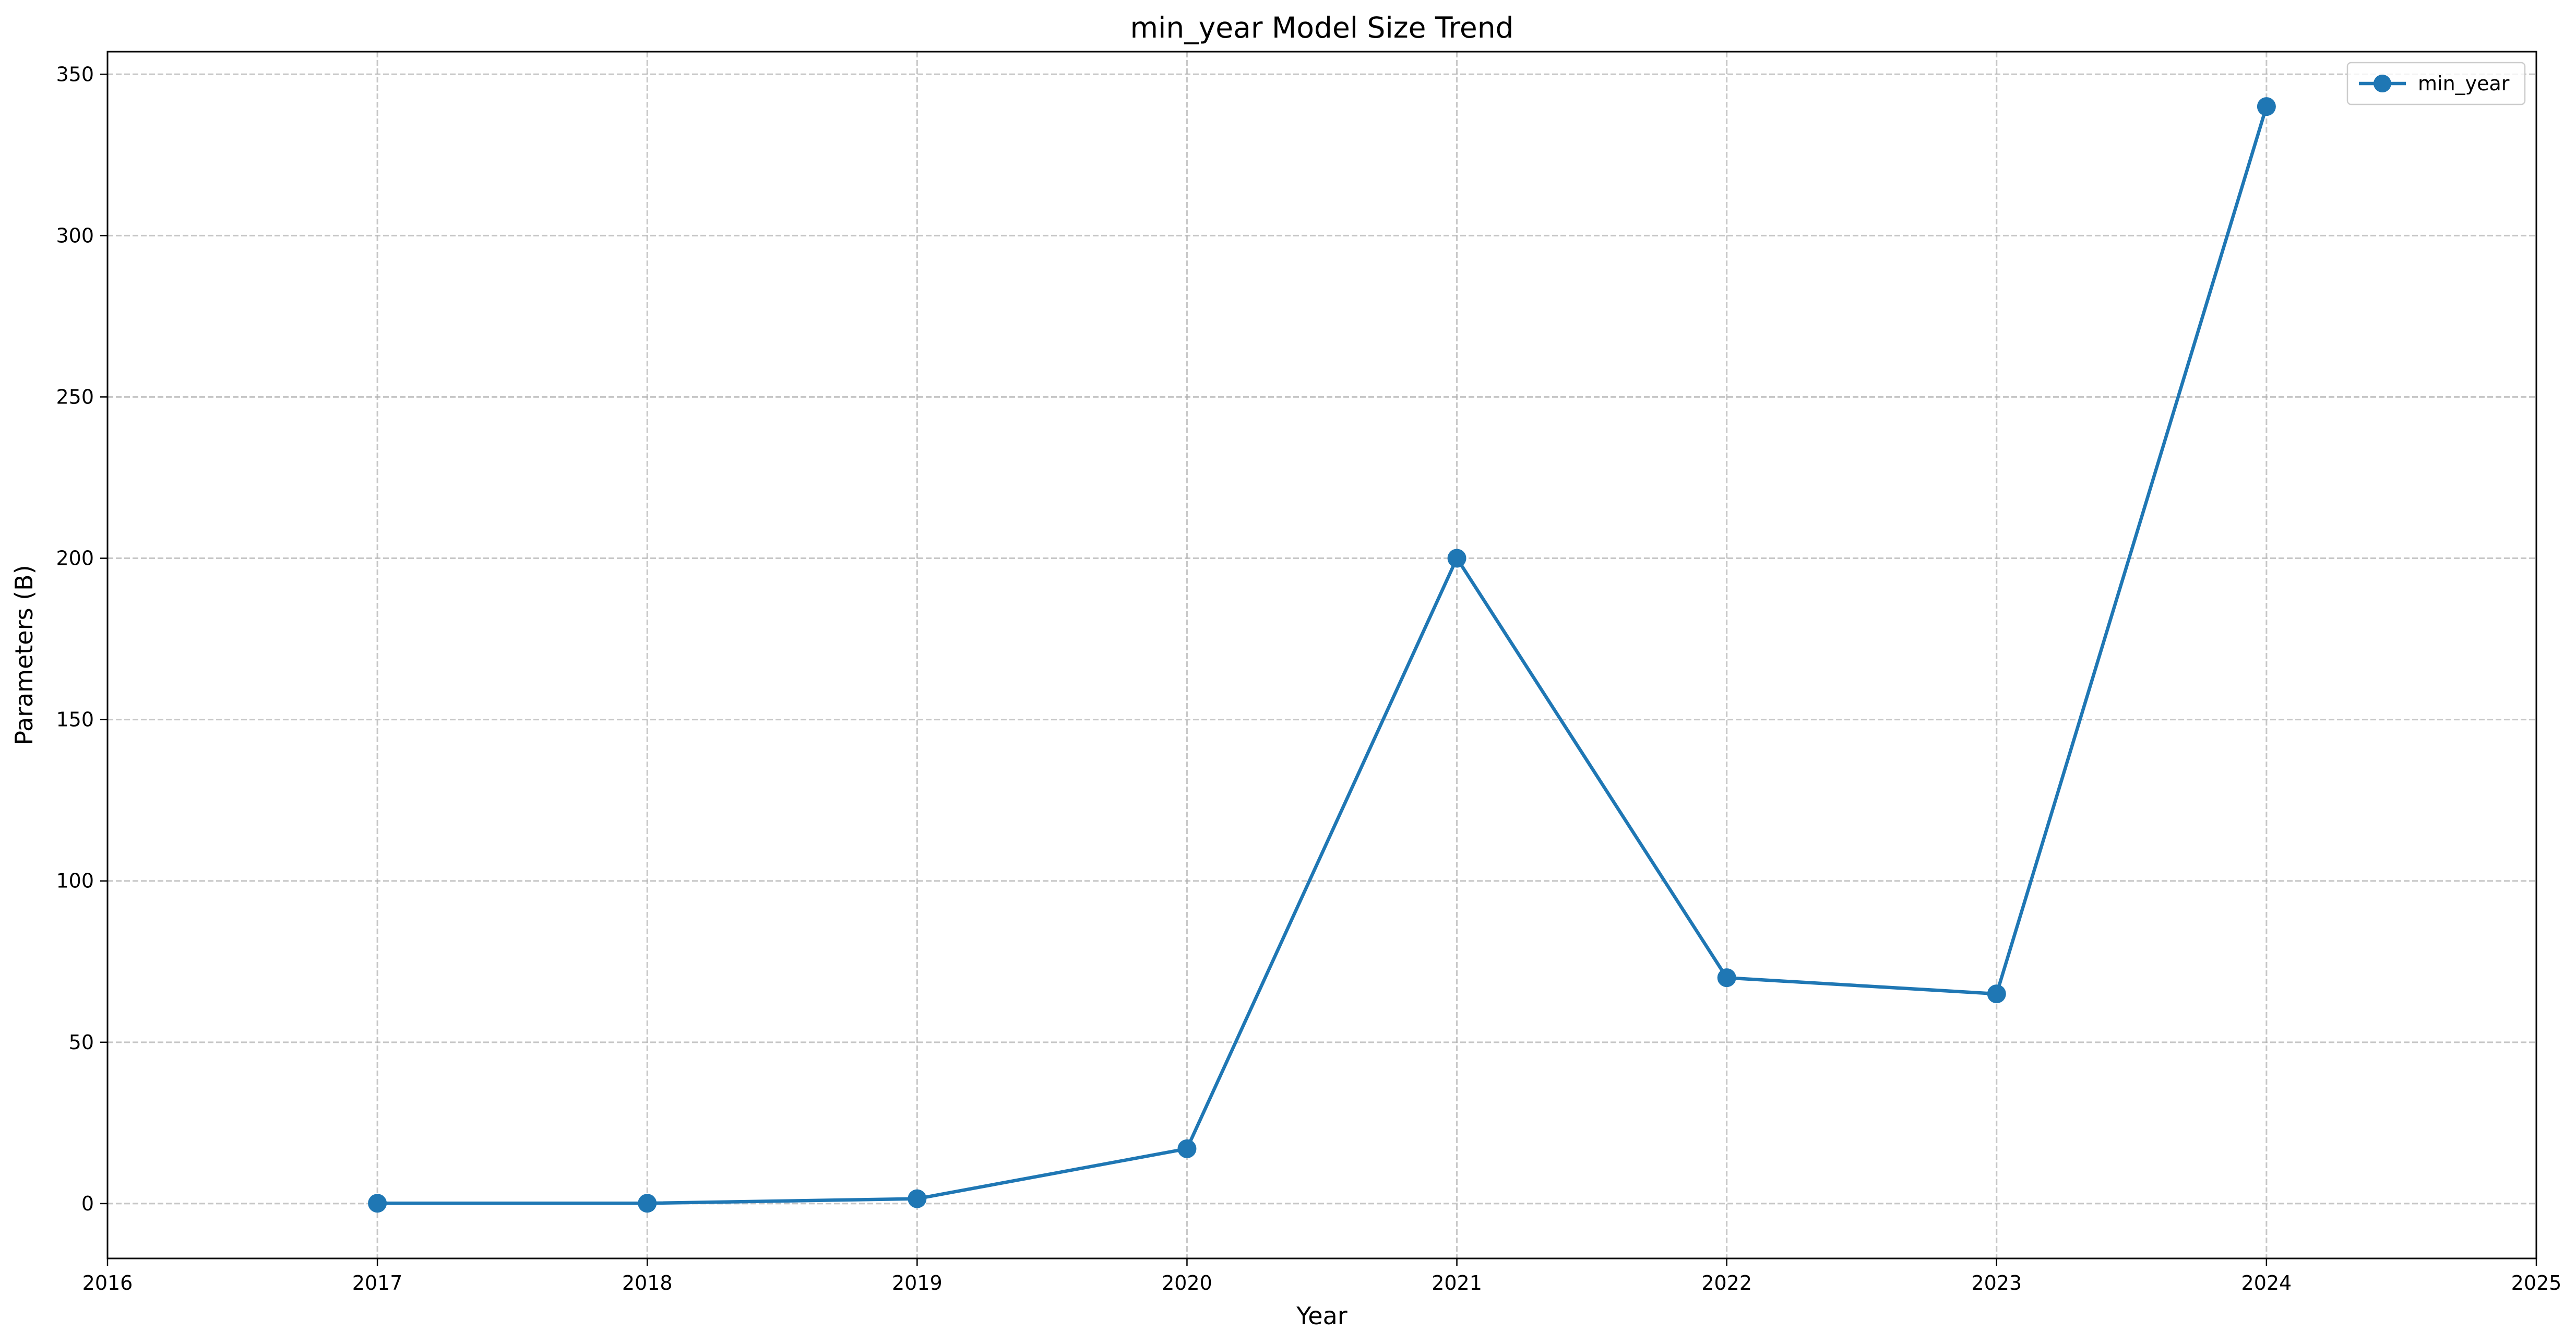 The image size is (2576, 1343). I want to click on x-axis-label: Year, so click(1321, 1316).